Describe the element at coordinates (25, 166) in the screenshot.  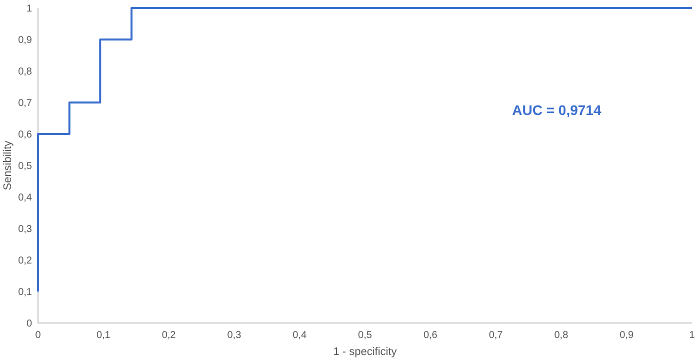
I see `y-tick-label: 0,5` at that location.